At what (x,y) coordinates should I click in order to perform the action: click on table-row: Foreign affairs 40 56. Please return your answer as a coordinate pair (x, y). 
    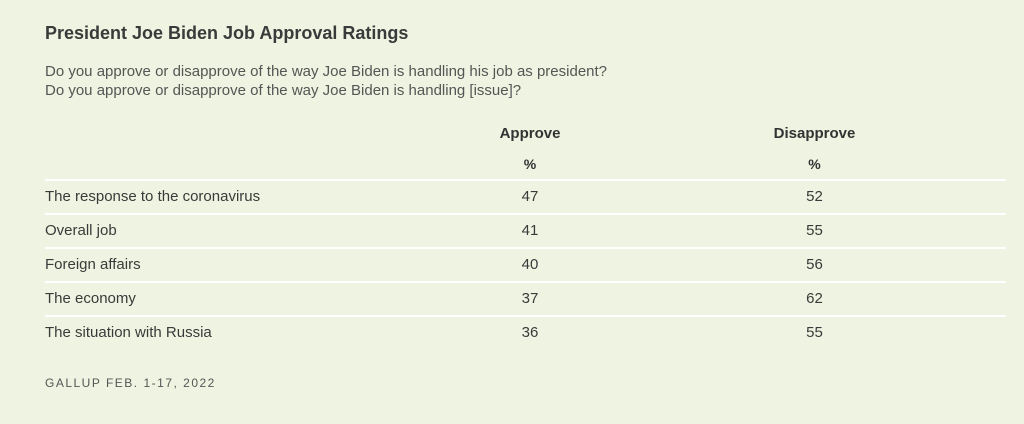
    Looking at the image, I should click on (525, 265).